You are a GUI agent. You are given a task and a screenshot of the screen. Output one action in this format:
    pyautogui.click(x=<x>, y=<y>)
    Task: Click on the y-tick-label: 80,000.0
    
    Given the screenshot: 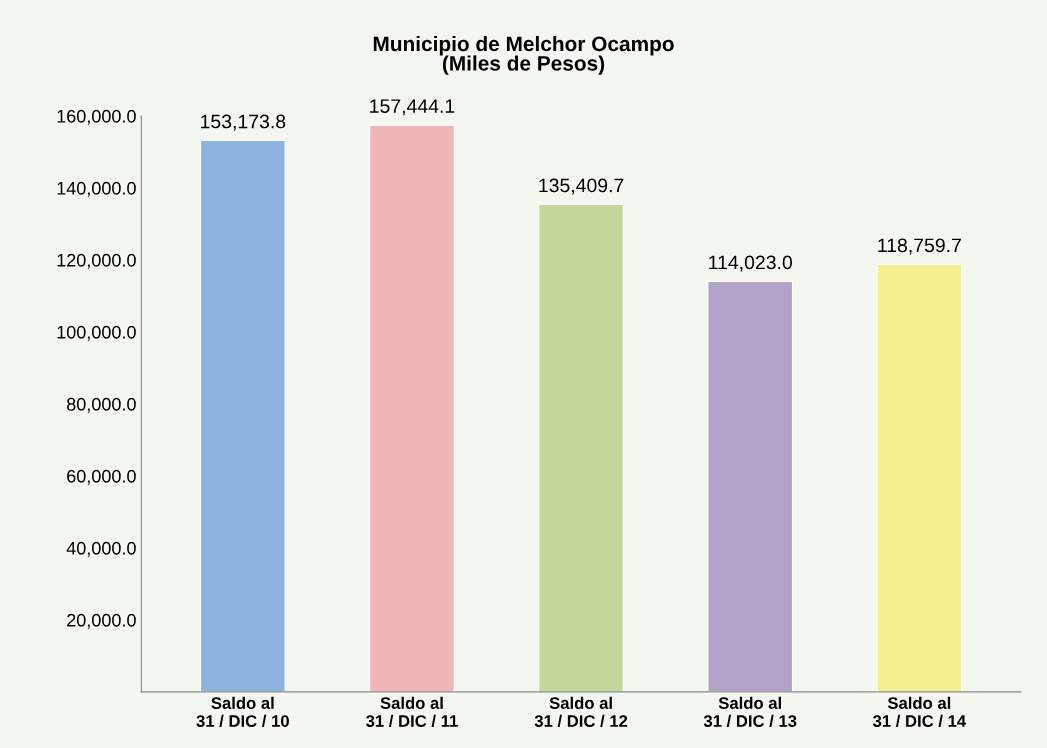 What is the action you would take?
    pyautogui.click(x=101, y=405)
    